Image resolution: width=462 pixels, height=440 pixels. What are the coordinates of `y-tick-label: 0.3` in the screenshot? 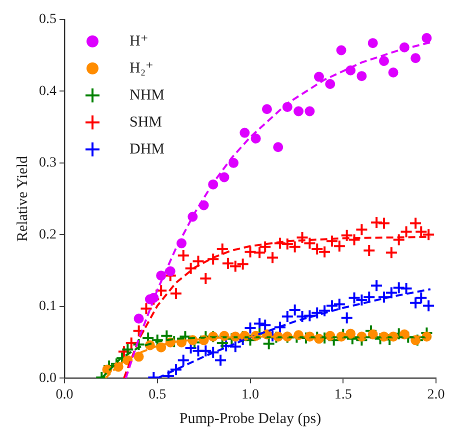 It's located at (47, 163).